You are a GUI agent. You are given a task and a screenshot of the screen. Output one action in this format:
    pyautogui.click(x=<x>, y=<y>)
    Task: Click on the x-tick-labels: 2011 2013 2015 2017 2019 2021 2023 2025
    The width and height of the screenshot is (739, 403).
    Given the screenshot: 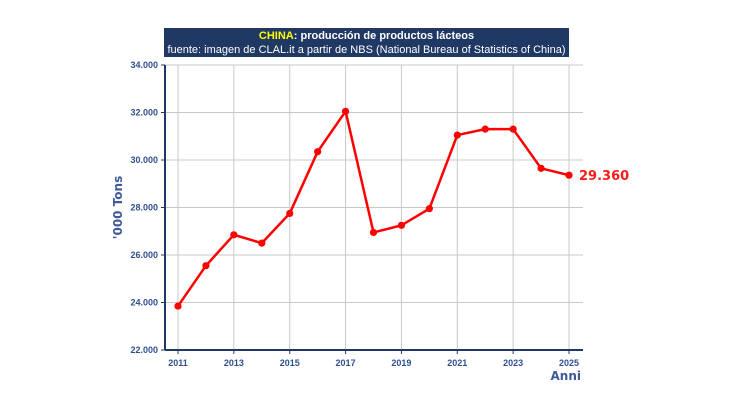 What is the action you would take?
    pyautogui.click(x=373, y=363)
    